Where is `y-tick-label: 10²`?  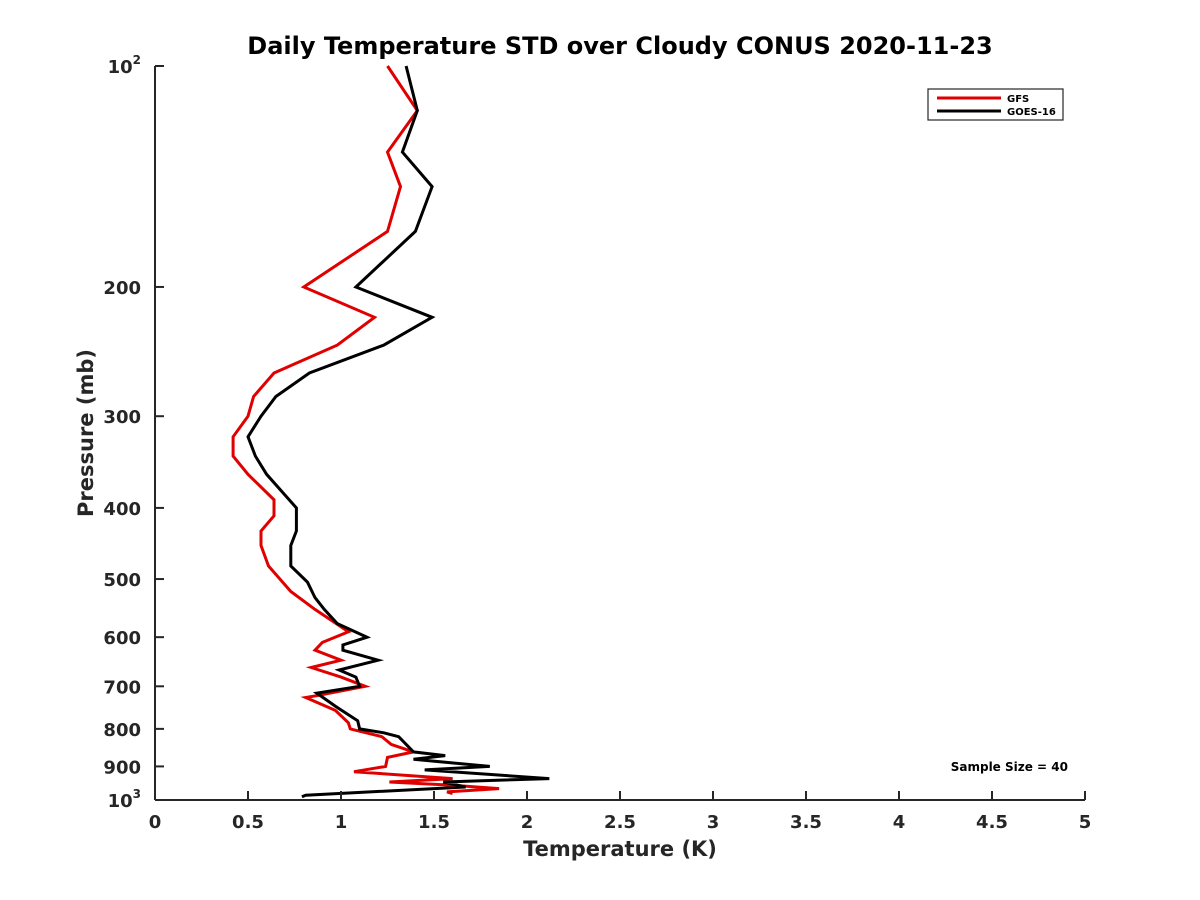 y-tick-label: 10² is located at coordinates (124, 65).